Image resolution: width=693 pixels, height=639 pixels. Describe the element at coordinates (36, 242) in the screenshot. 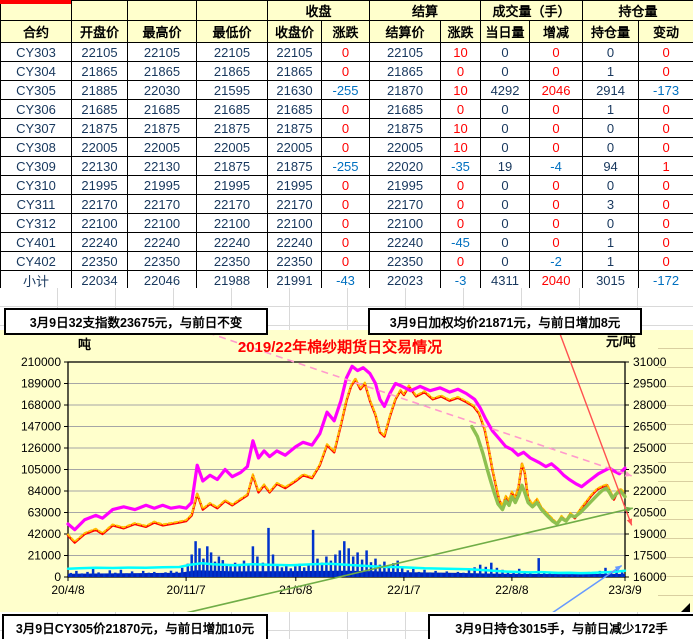

I see `table-cell: CY401` at that location.